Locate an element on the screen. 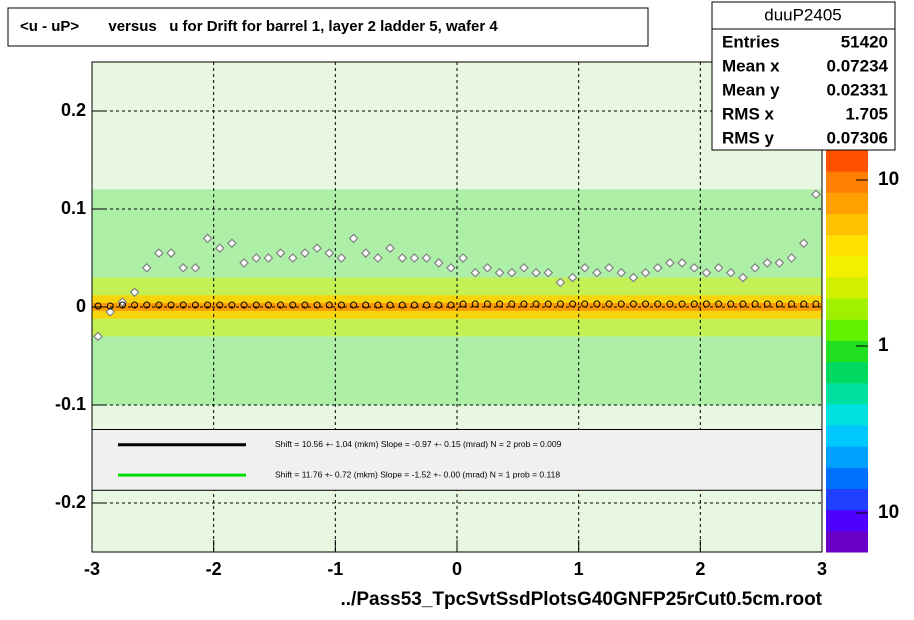 The width and height of the screenshot is (914, 620). stats-value: 1.705 is located at coordinates (866, 113).